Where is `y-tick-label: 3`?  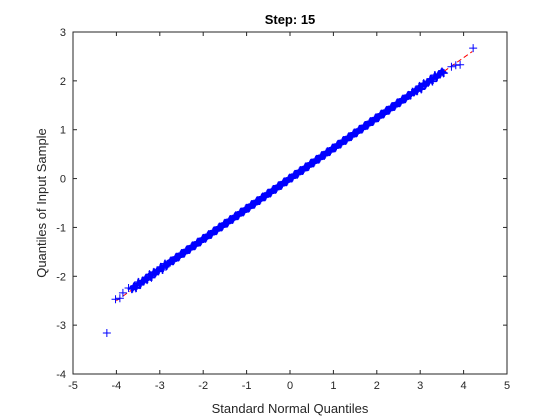 y-tick-label: 3 is located at coordinates (63, 33).